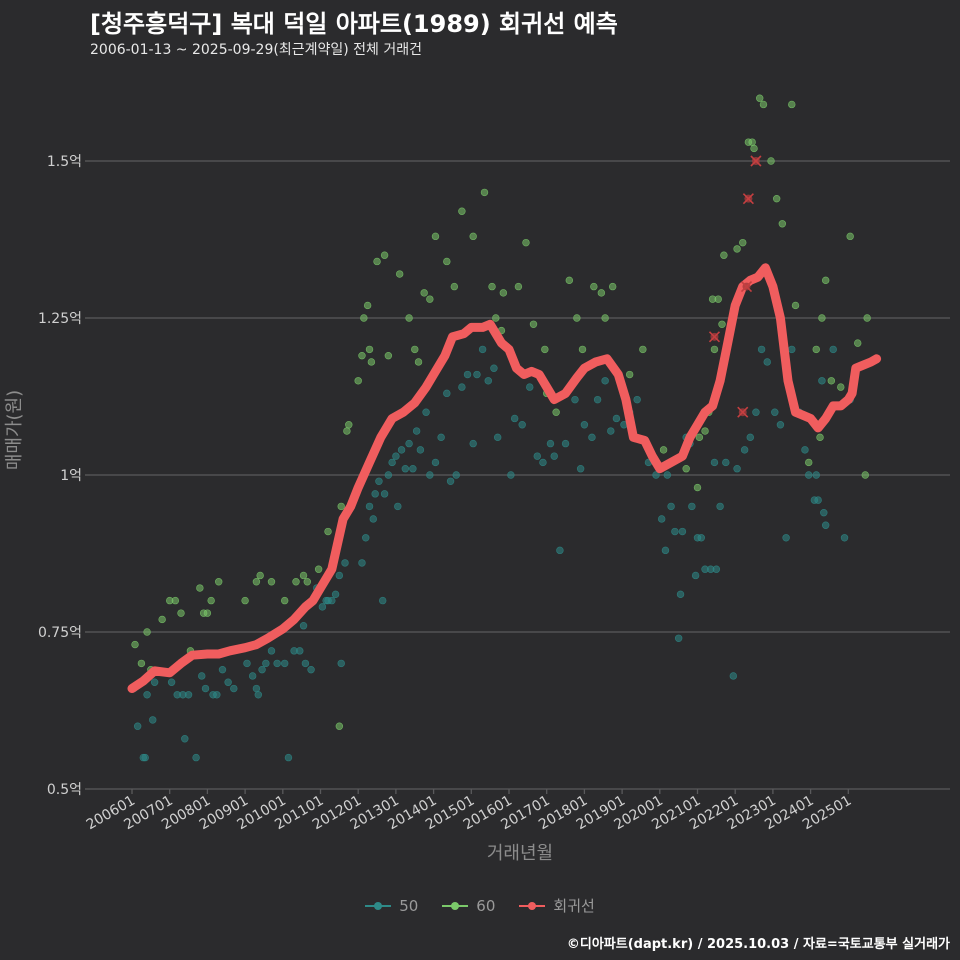  I want to click on legend-item-regression: 회귀선, so click(557, 905).